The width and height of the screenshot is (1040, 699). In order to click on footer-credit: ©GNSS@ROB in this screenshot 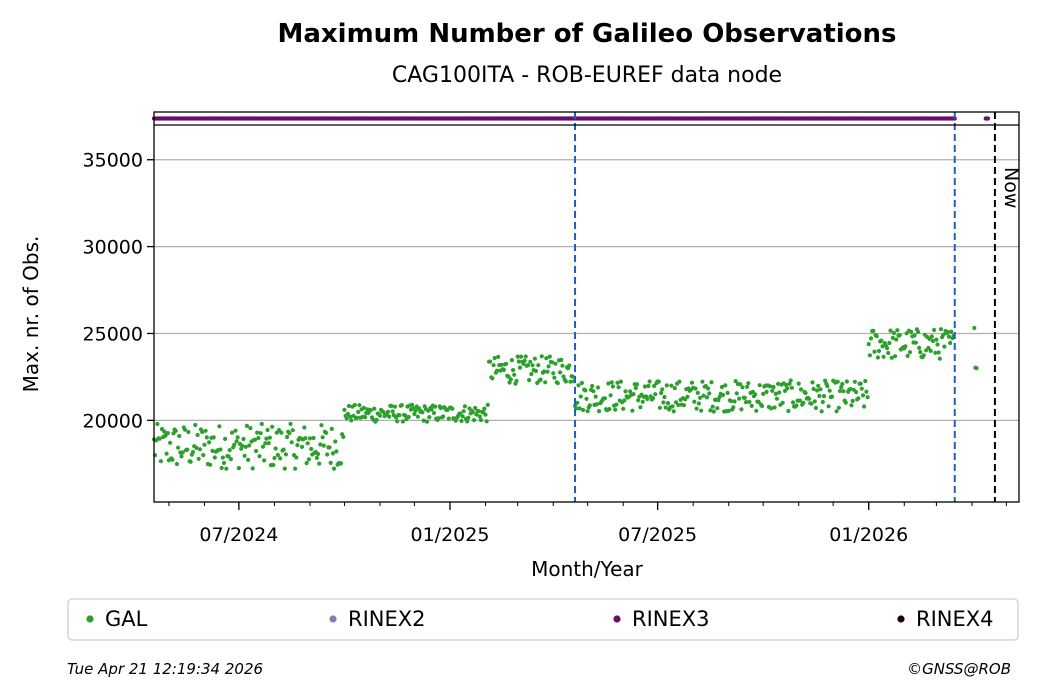, I will do `click(959, 669)`.